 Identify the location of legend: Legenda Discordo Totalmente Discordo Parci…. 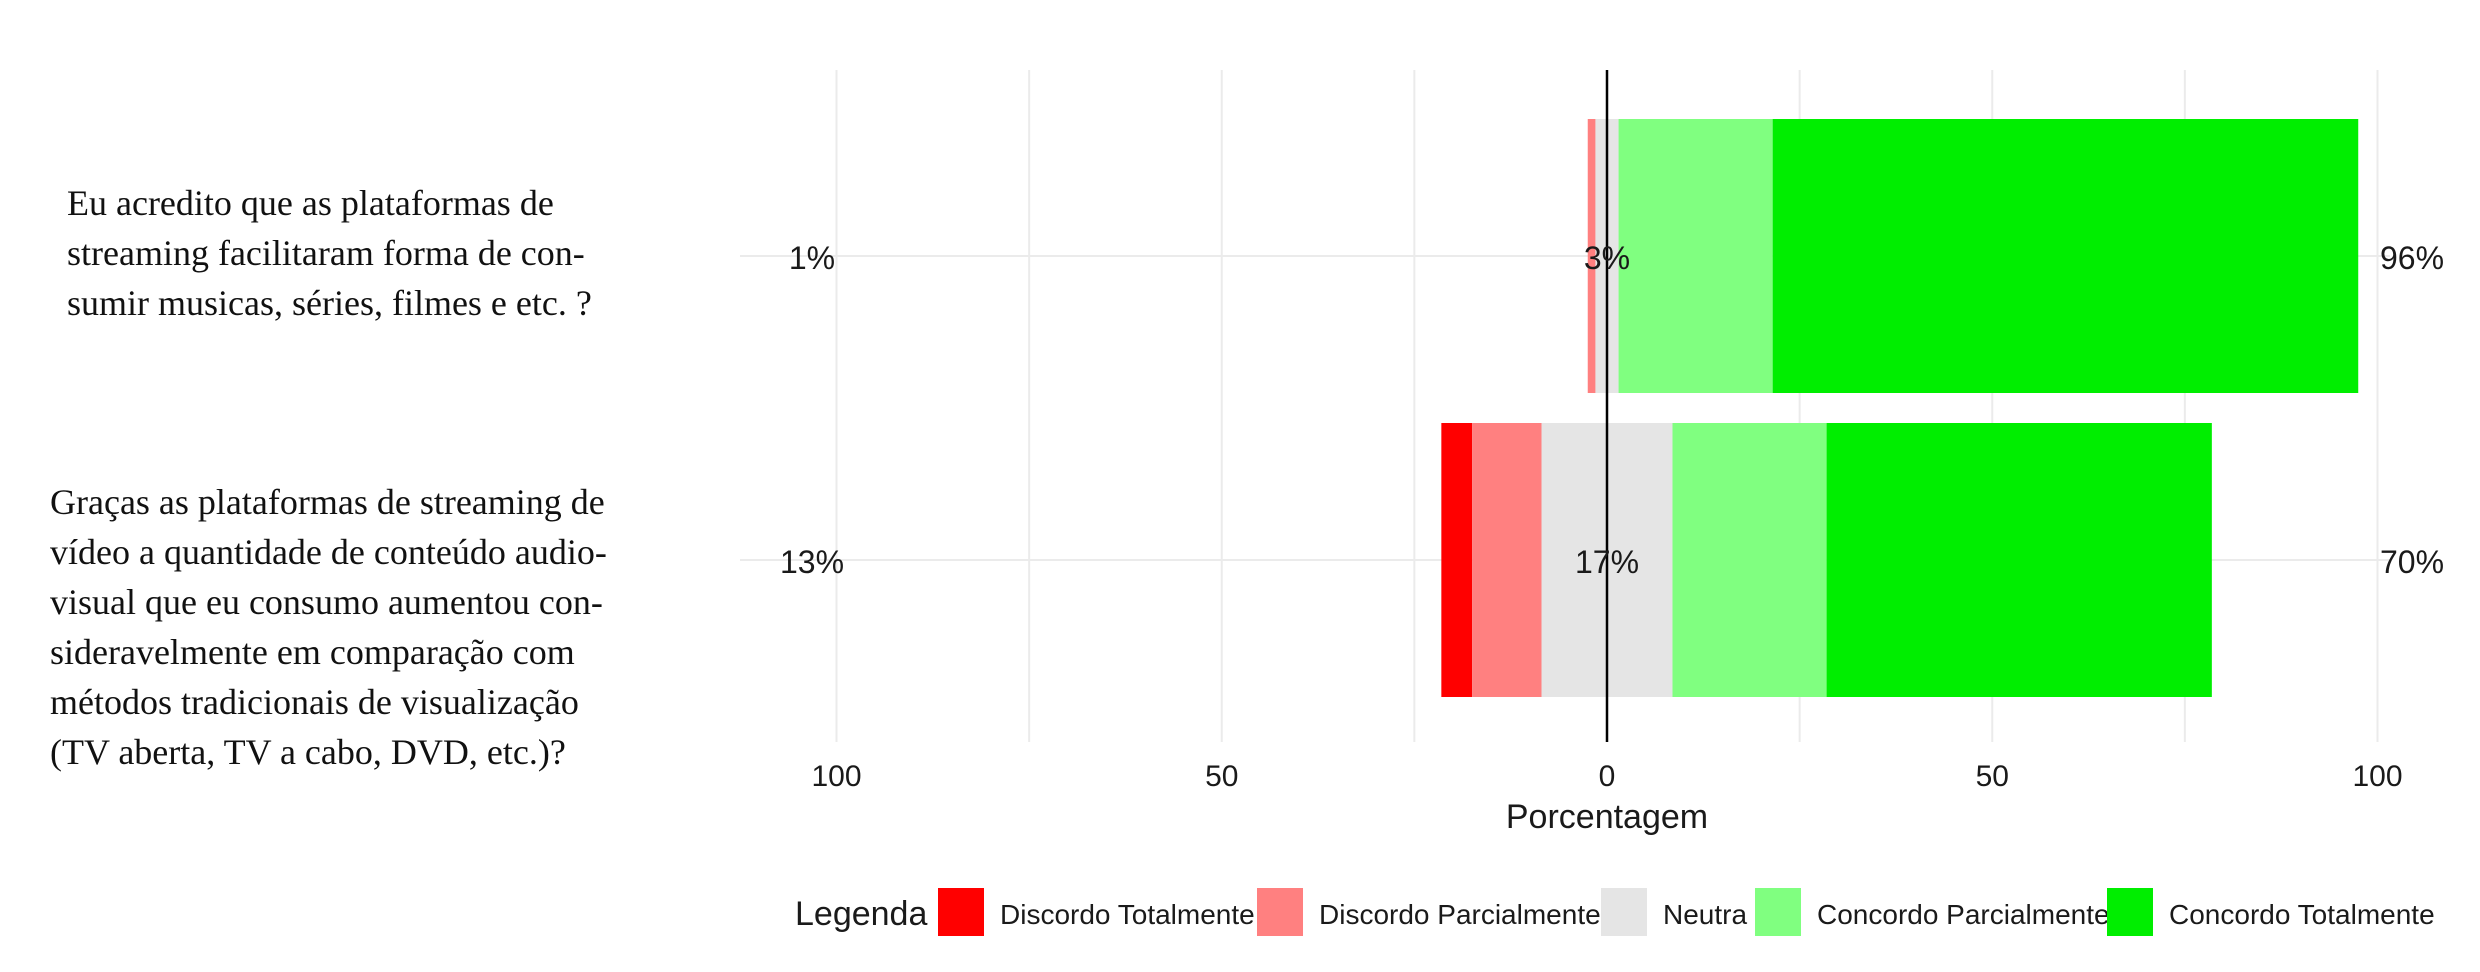
(1615, 912).